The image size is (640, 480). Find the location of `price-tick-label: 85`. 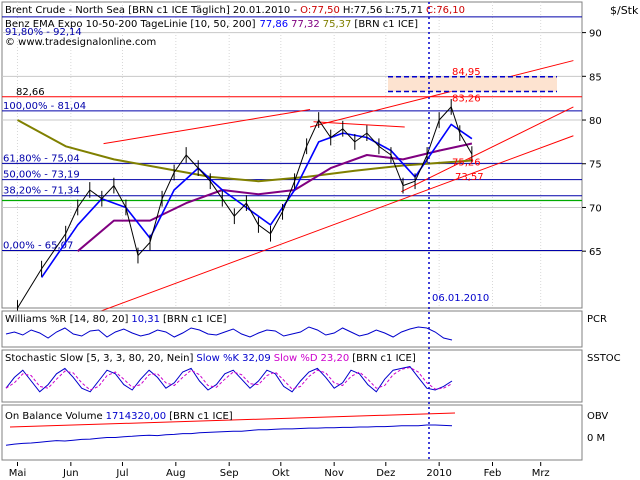

price-tick-label: 85 is located at coordinates (595, 77).